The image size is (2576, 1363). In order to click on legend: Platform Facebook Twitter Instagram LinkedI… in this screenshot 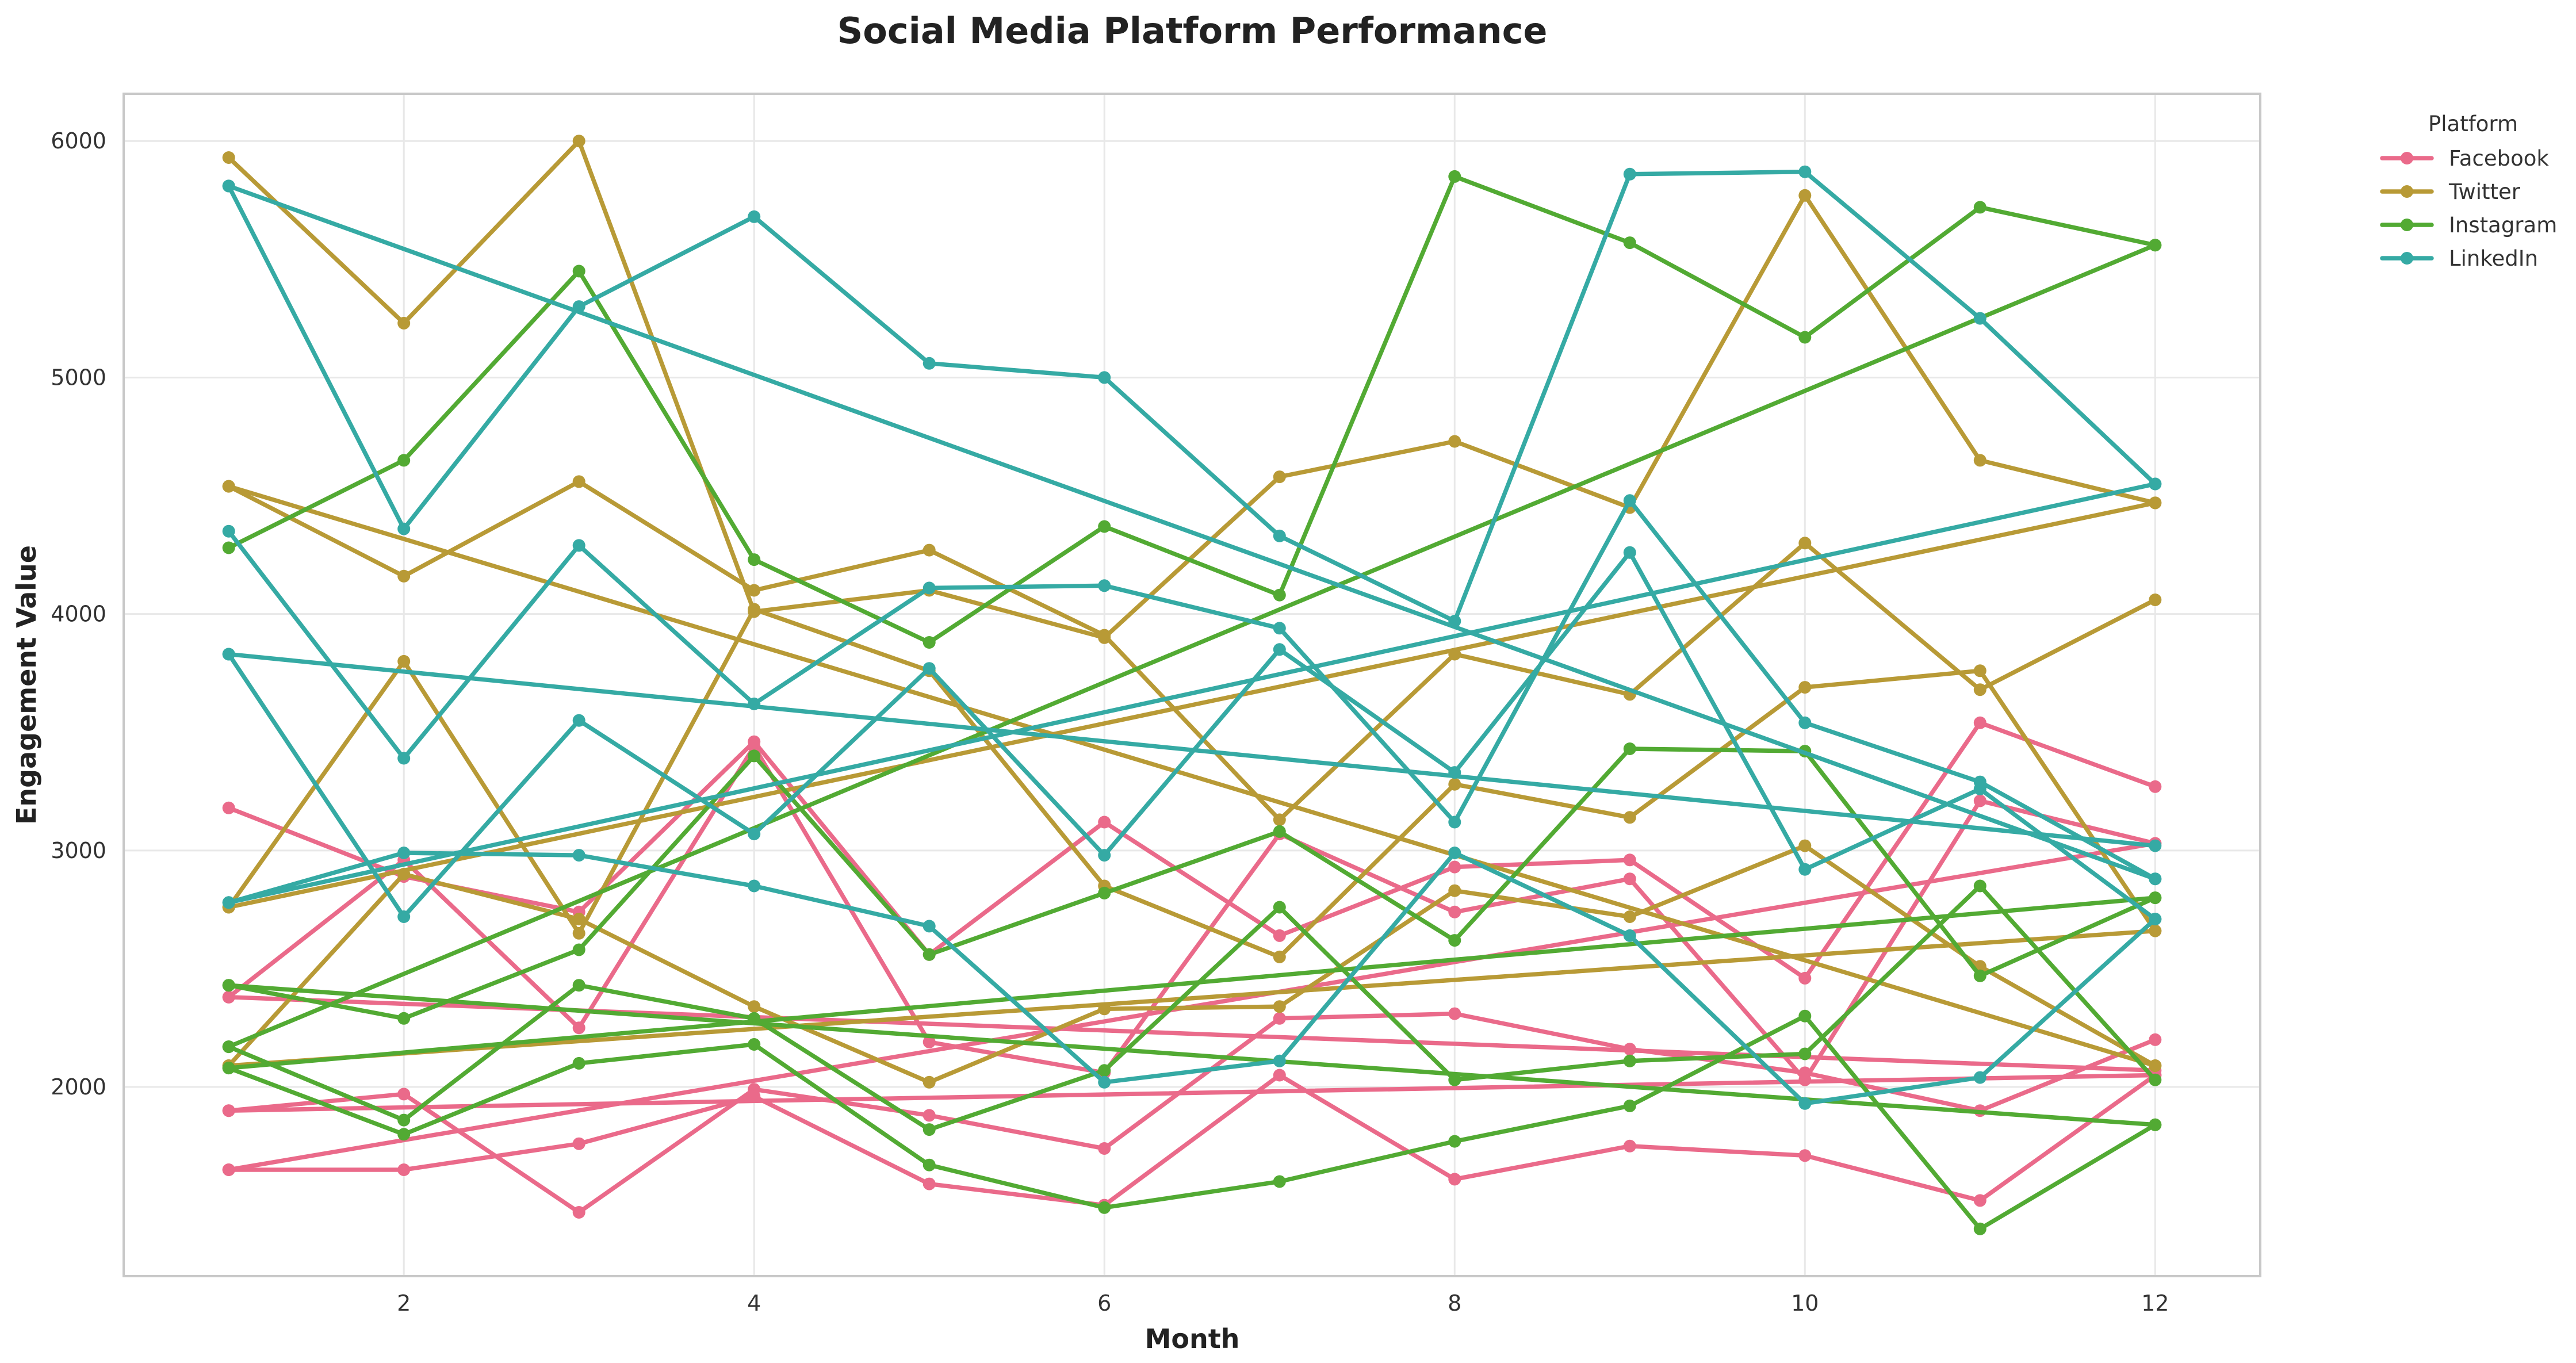, I will do `click(2468, 191)`.